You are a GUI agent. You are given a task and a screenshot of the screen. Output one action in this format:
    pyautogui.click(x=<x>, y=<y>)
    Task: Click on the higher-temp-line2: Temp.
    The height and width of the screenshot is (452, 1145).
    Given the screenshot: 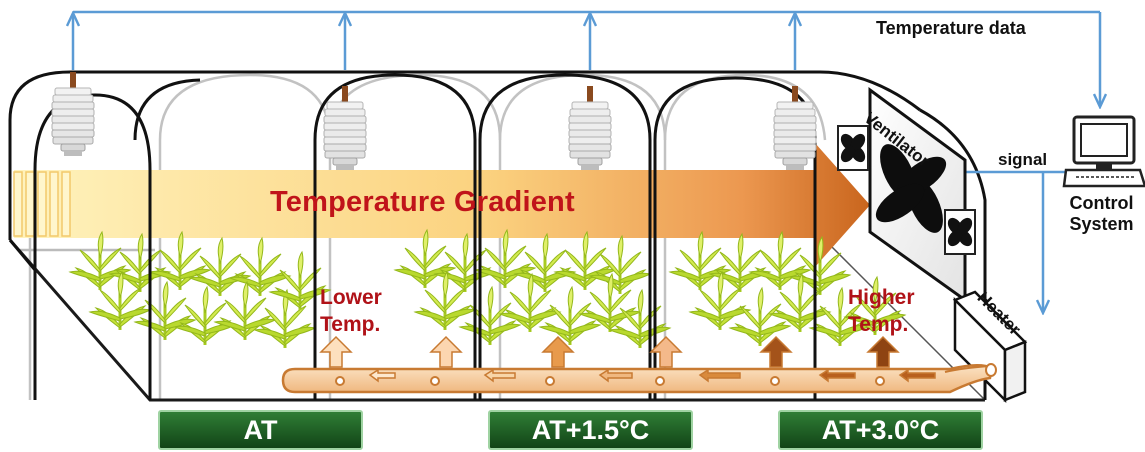 What is the action you would take?
    pyautogui.click(x=878, y=324)
    